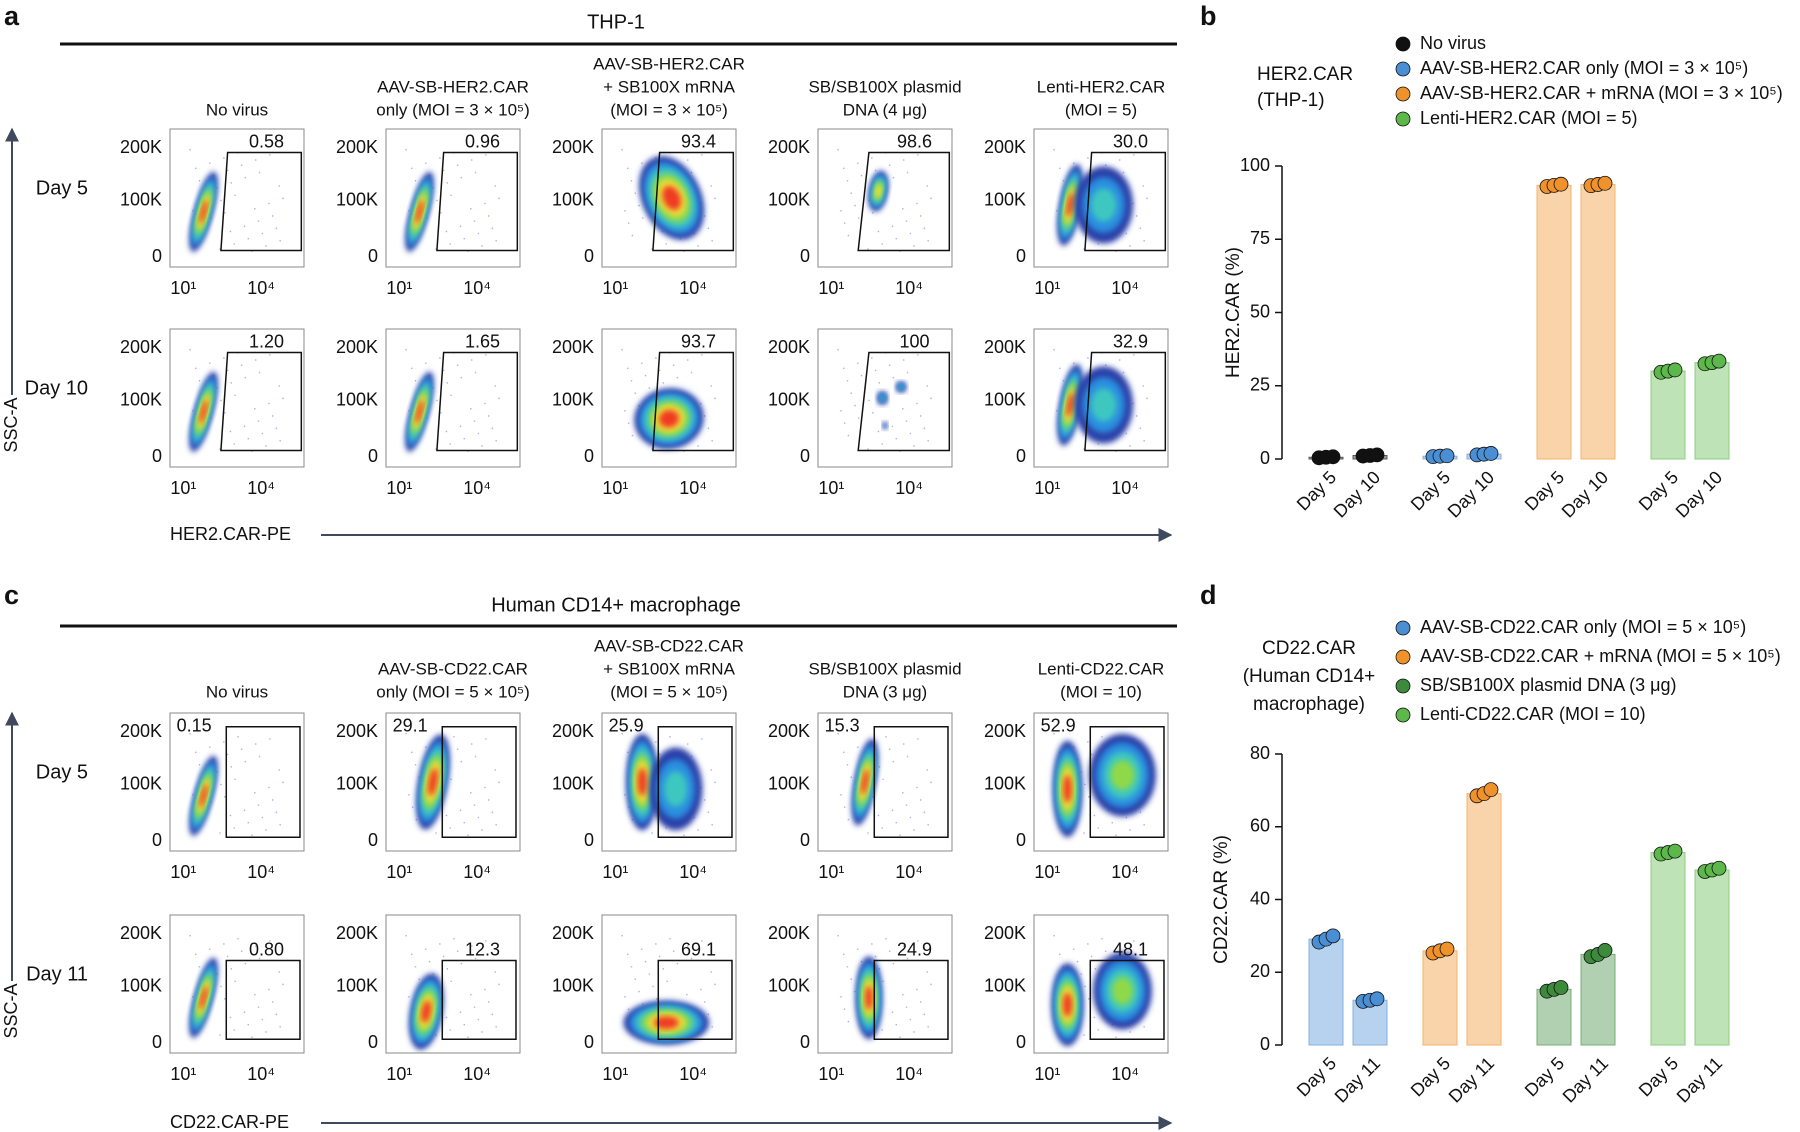 This screenshot has width=1800, height=1132. I want to click on panel-title: THP-1, so click(616, 22).